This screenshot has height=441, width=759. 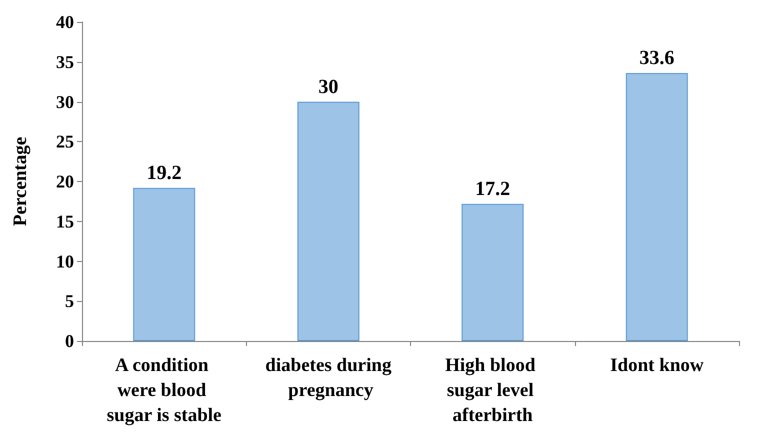 What do you see at coordinates (65, 62) in the screenshot?
I see `y-tick-label: 35` at bounding box center [65, 62].